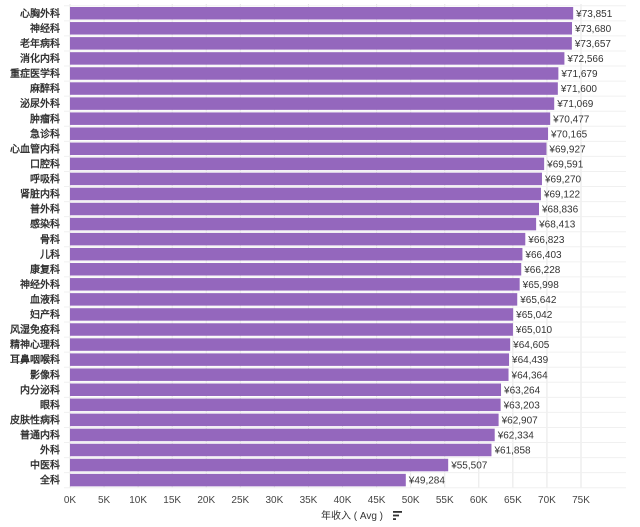 The image size is (640, 527). I want to click on x-tick-label: 0K, so click(70, 500).